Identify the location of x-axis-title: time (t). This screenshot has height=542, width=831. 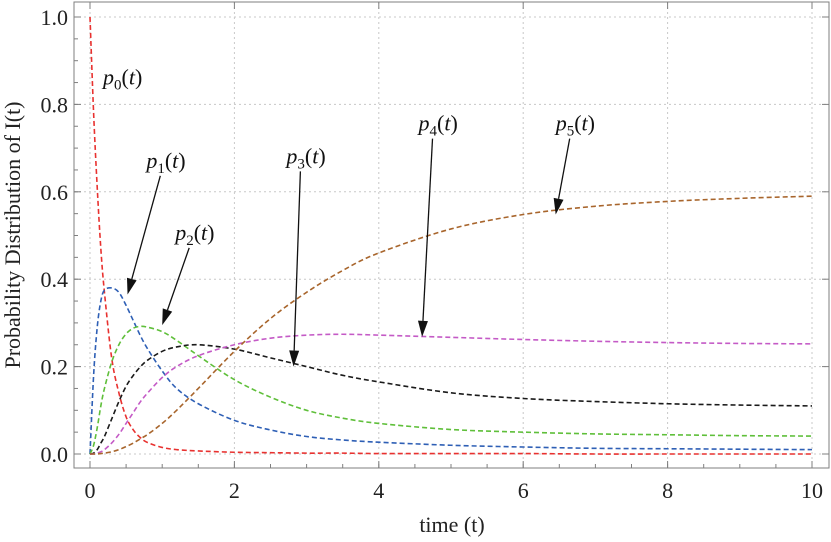
(451, 524).